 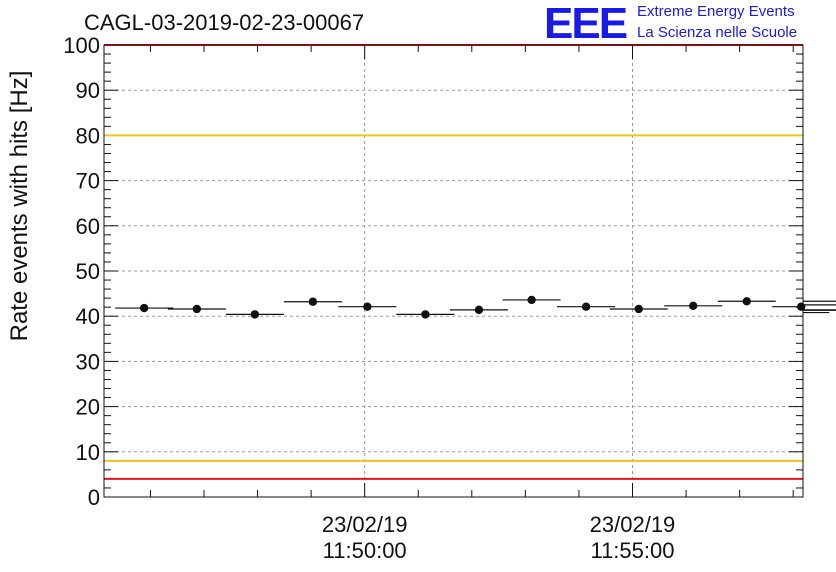 What do you see at coordinates (586, 24) in the screenshot?
I see `eee-logo: EEE` at bounding box center [586, 24].